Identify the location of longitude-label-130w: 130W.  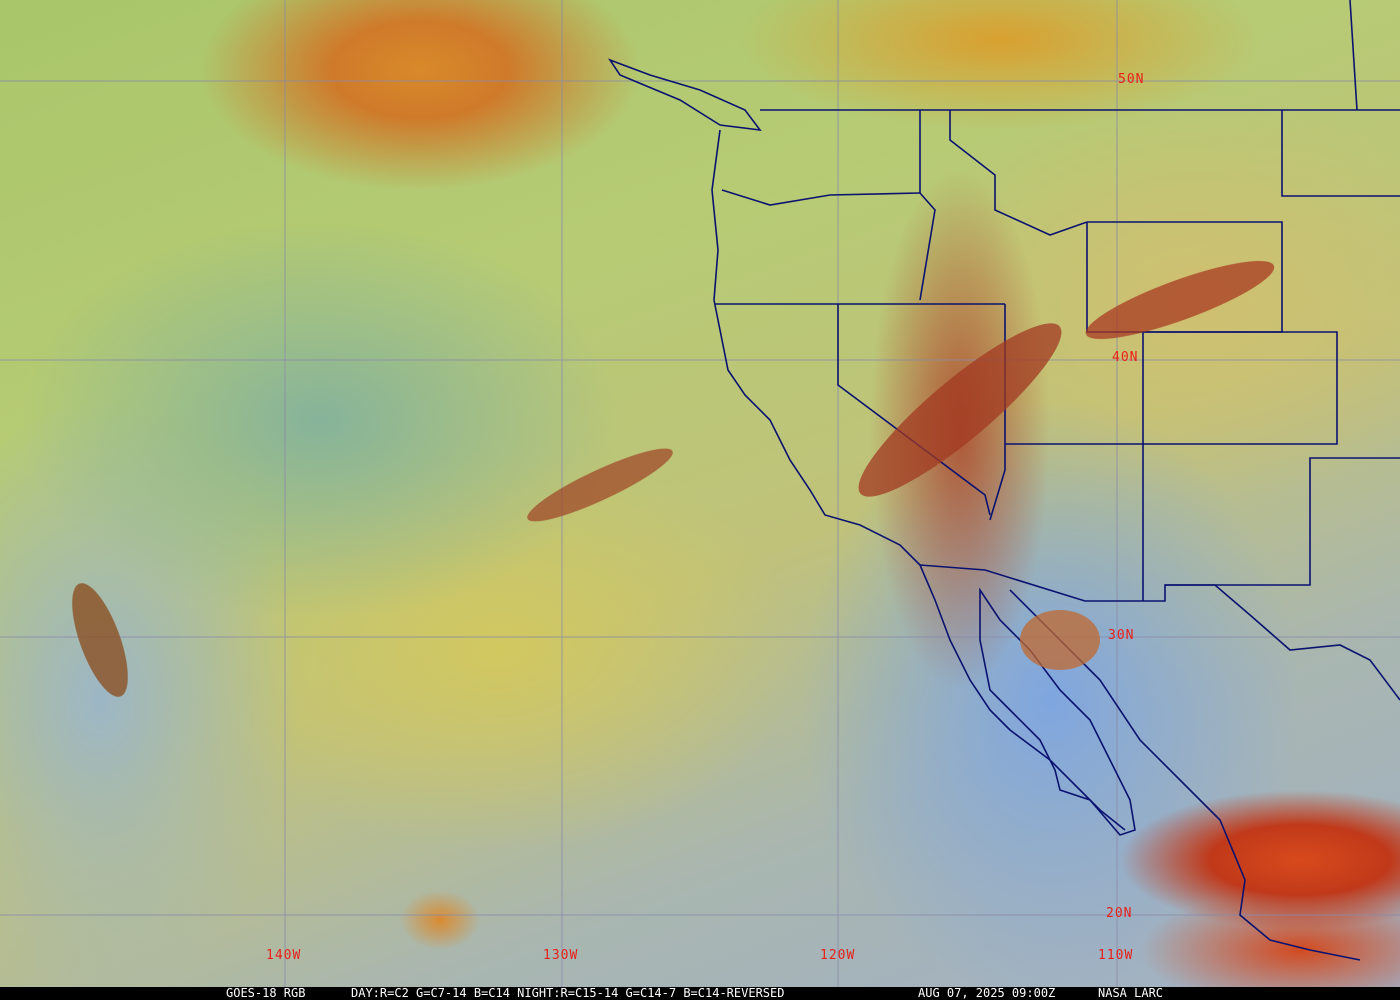
(561, 955).